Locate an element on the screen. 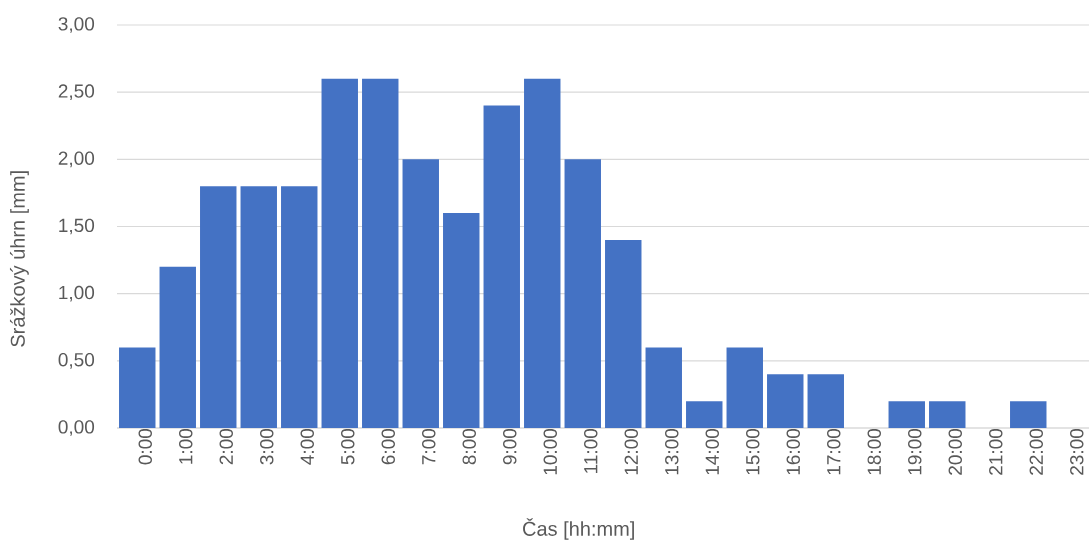 The height and width of the screenshot is (542, 1090). x-tick-label: 17:00 is located at coordinates (834, 451).